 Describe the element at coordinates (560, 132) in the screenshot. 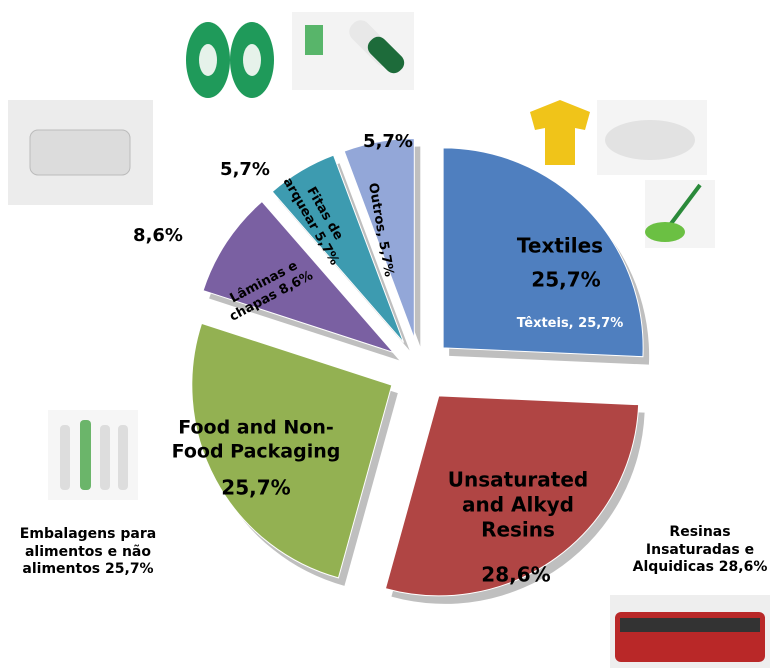

I see `shirt` at that location.